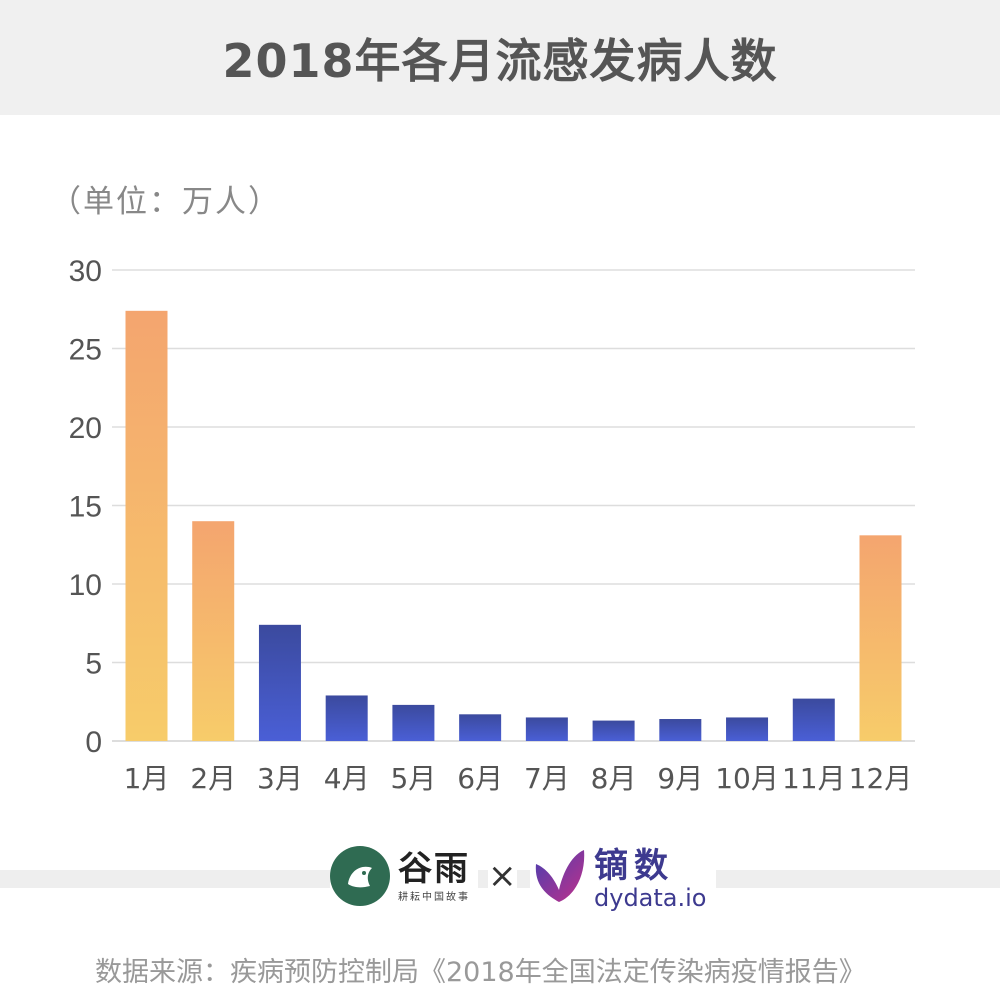 This screenshot has width=1000, height=1000. Describe the element at coordinates (814, 778) in the screenshot. I see `x-tick-label: 11月` at that location.